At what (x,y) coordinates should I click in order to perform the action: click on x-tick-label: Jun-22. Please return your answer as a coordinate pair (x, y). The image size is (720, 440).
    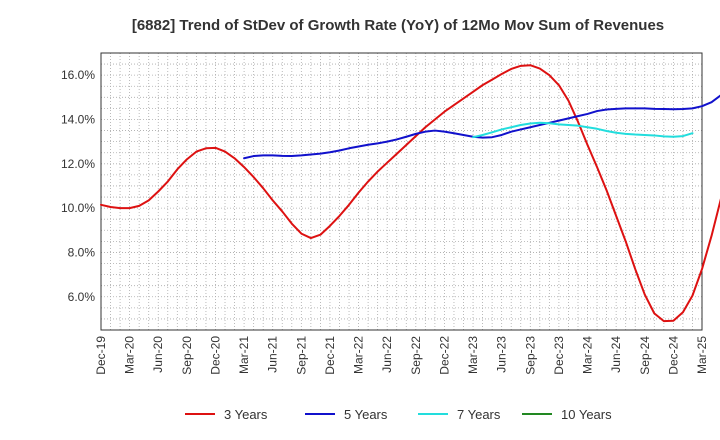
    Looking at the image, I should click on (387, 354).